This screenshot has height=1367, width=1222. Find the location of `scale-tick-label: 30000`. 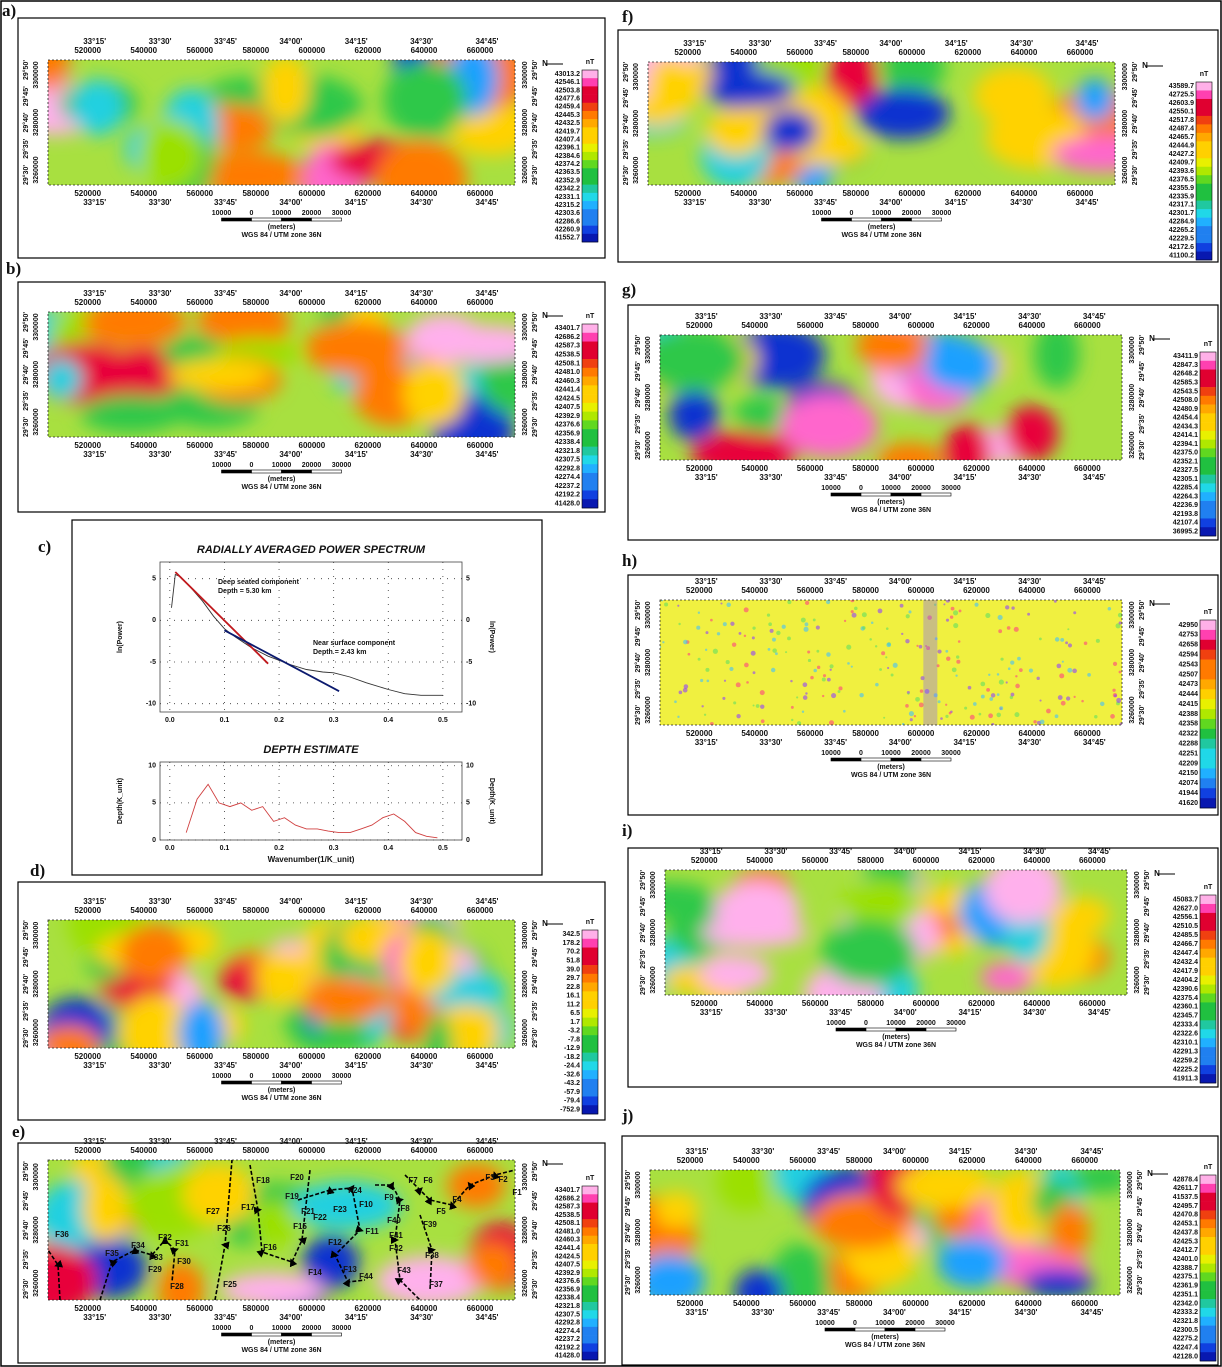

scale-tick-label: 30000 is located at coordinates (956, 1023).